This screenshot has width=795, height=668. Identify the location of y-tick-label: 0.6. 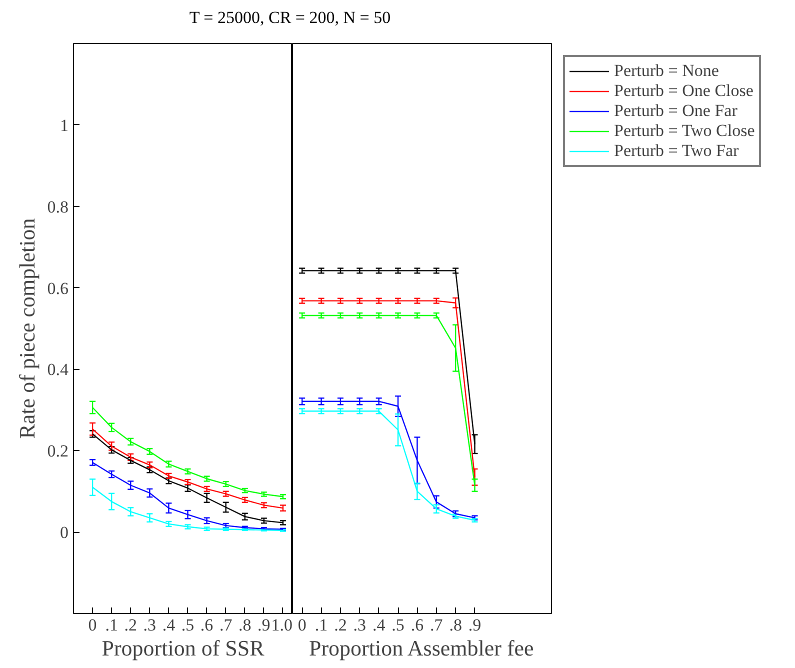
(57, 288).